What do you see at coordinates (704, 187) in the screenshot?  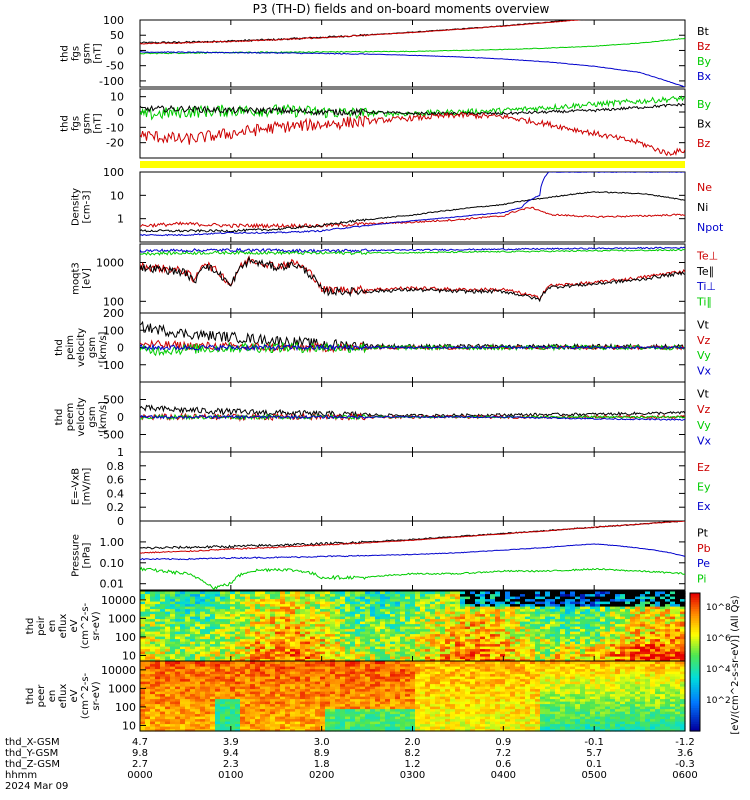 I see `legend-Ne: Ne` at bounding box center [704, 187].